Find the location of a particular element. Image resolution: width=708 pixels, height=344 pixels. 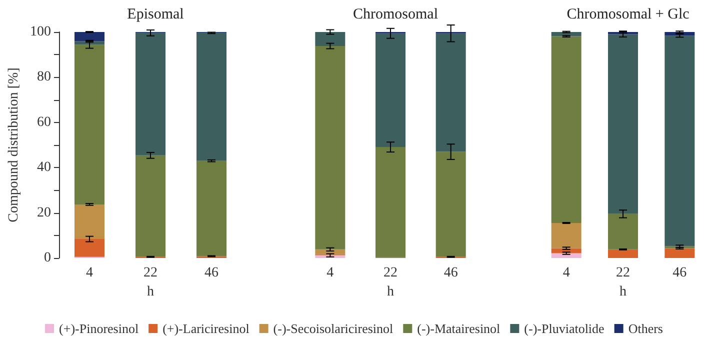

chart-title: Chromosomal is located at coordinates (395, 14).